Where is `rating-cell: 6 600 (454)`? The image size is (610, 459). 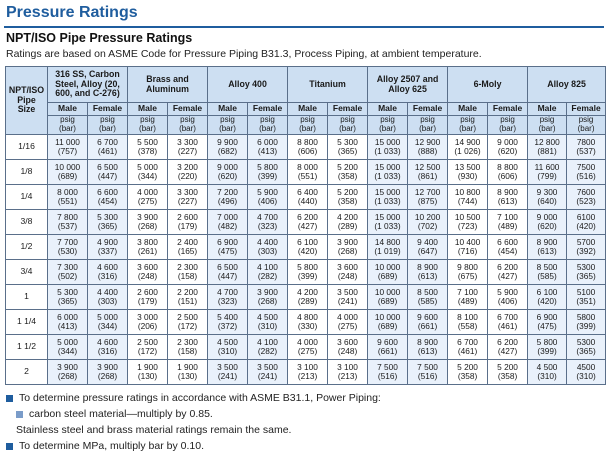
rating-cell: 6 600 (454) is located at coordinates (508, 247).